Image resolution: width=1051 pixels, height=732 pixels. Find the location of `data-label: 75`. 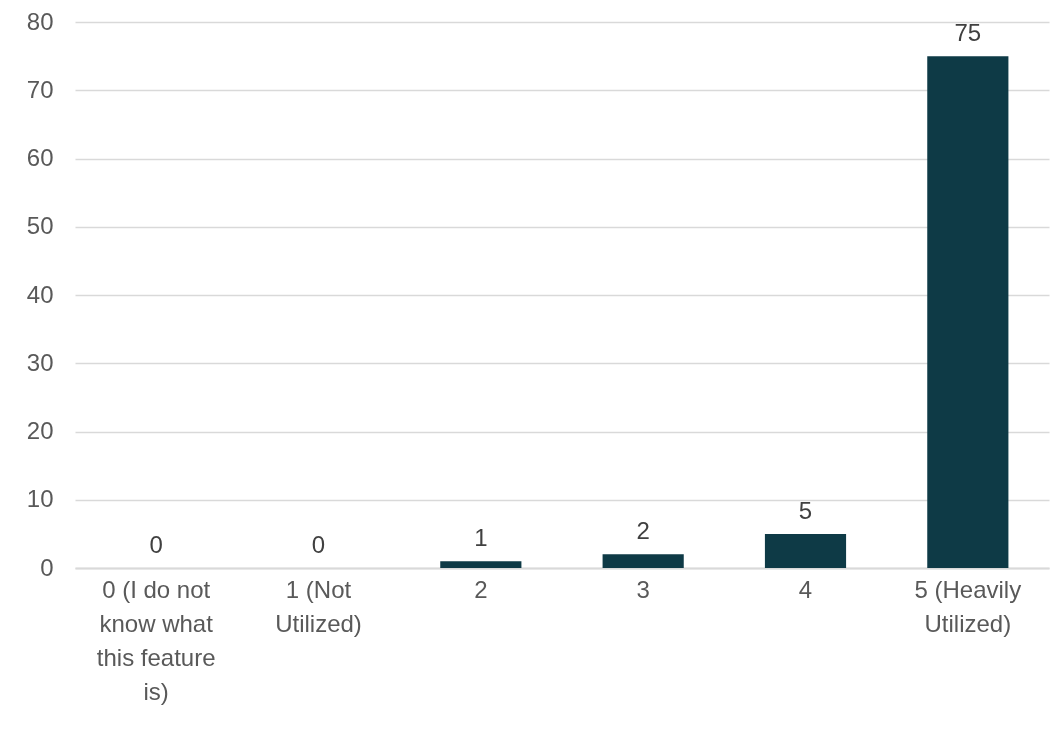

data-label: 75 is located at coordinates (968, 33).